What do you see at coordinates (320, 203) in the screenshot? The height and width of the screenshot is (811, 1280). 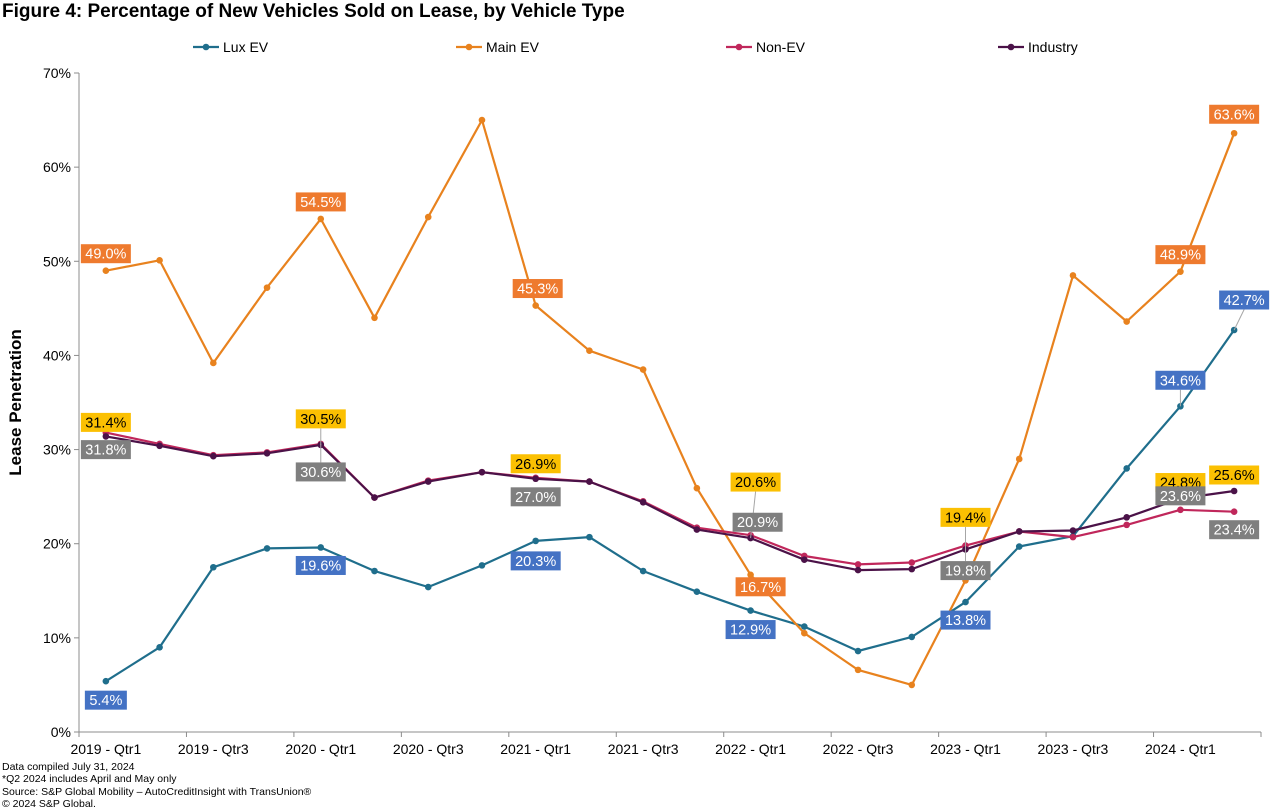 I see `data-label-text: 54.5%` at bounding box center [320, 203].